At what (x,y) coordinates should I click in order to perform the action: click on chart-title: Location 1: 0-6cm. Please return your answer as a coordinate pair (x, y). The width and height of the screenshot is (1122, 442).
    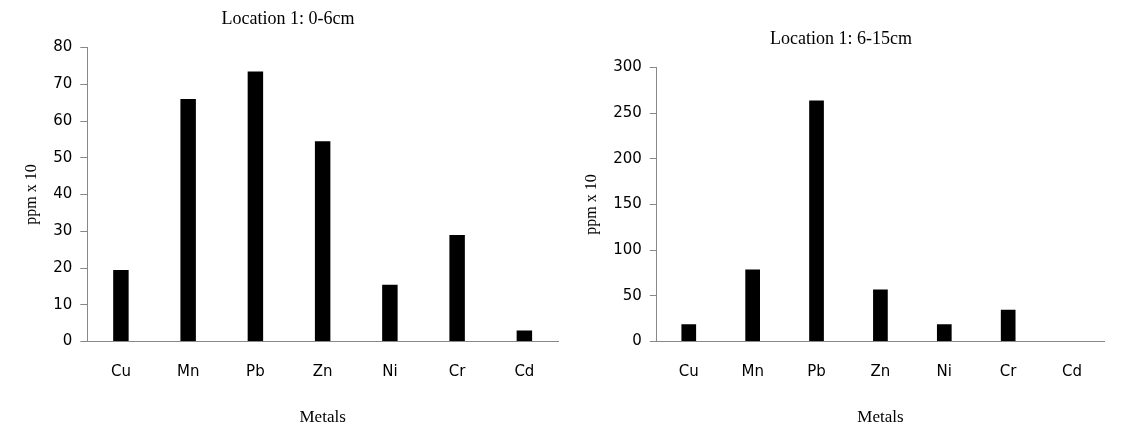
    Looking at the image, I should click on (288, 17).